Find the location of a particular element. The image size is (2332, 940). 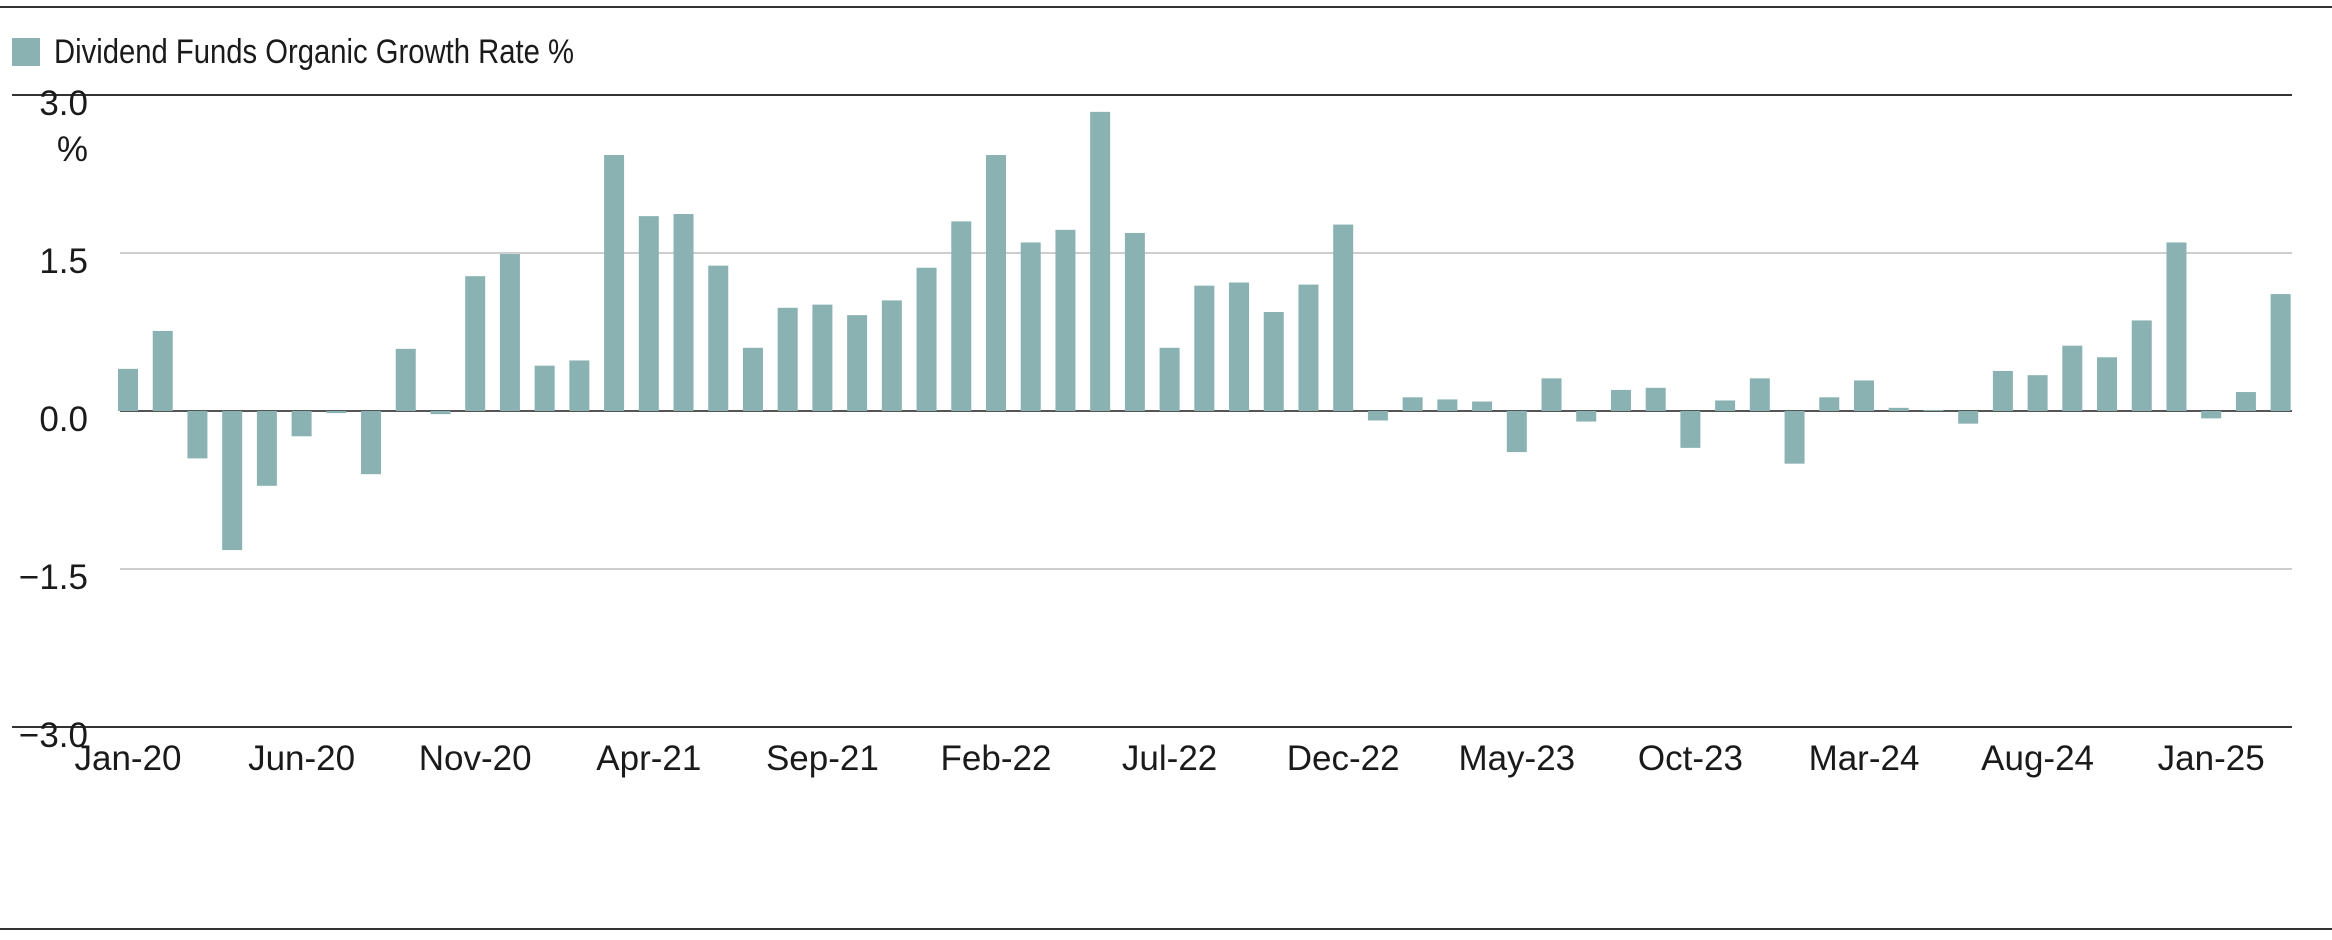

x-tick-label: Oct-23 is located at coordinates (1690, 758).